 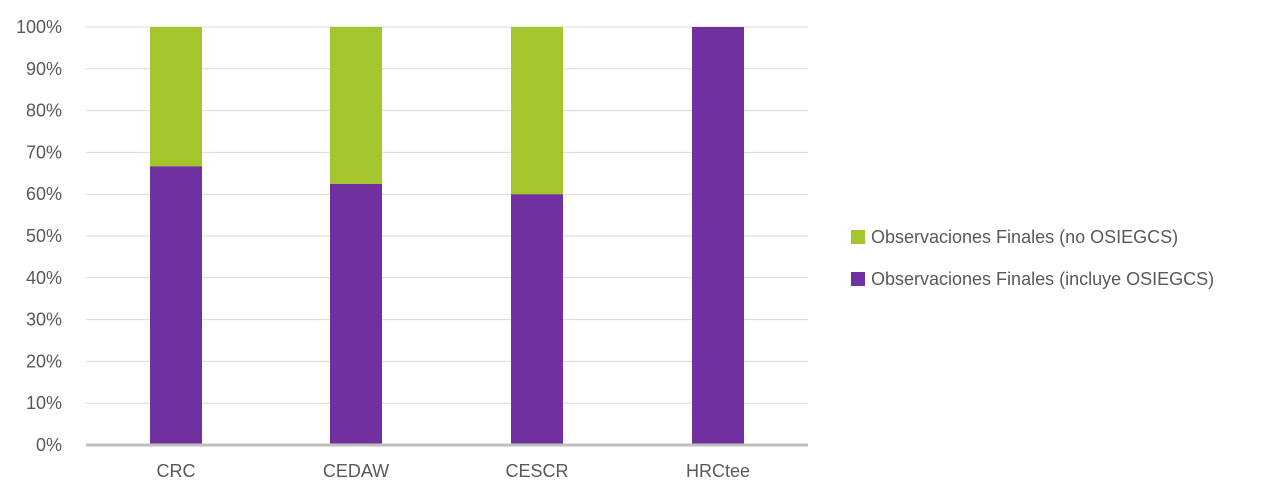 What do you see at coordinates (858, 237) in the screenshot?
I see `legend-swatch-no-osiegcs` at bounding box center [858, 237].